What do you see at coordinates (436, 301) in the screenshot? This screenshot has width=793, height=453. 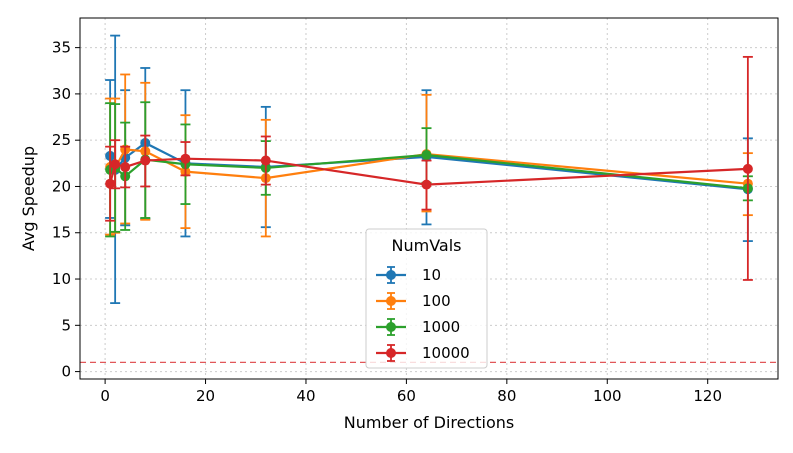 I see `legend-label: 100` at bounding box center [436, 301].